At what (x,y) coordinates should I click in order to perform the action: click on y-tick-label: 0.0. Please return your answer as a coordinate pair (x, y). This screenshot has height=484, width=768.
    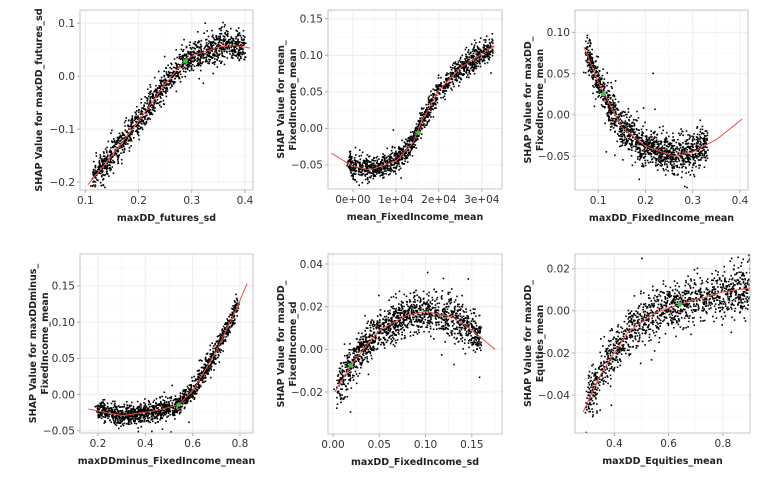
    Looking at the image, I should click on (66, 77).